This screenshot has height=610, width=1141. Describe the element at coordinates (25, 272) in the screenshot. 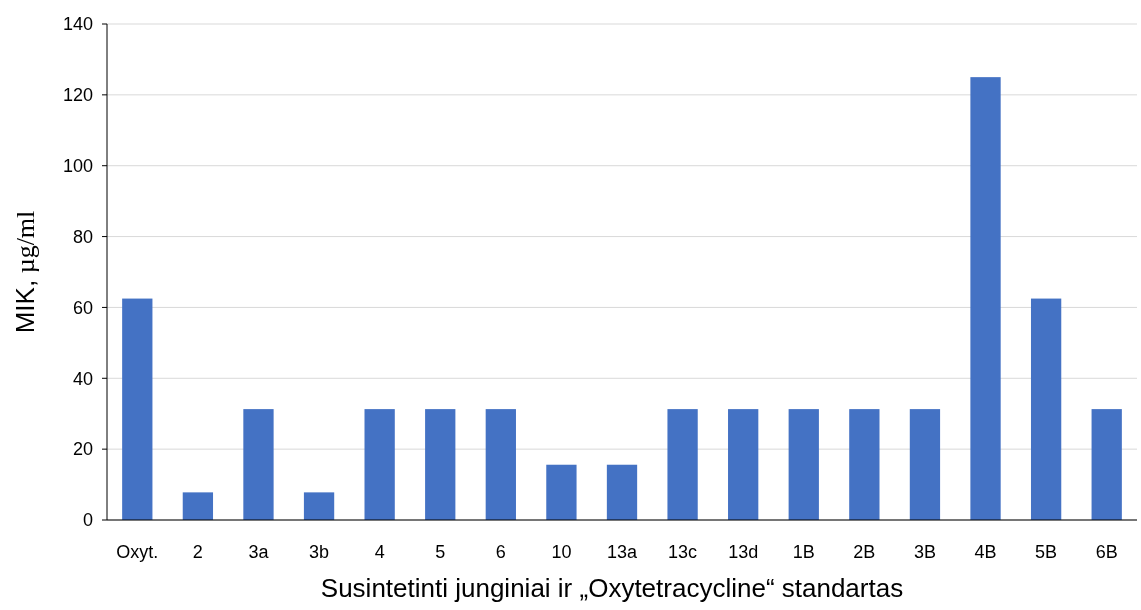

I see `y-axis-title: MIK, µg/ml` at that location.